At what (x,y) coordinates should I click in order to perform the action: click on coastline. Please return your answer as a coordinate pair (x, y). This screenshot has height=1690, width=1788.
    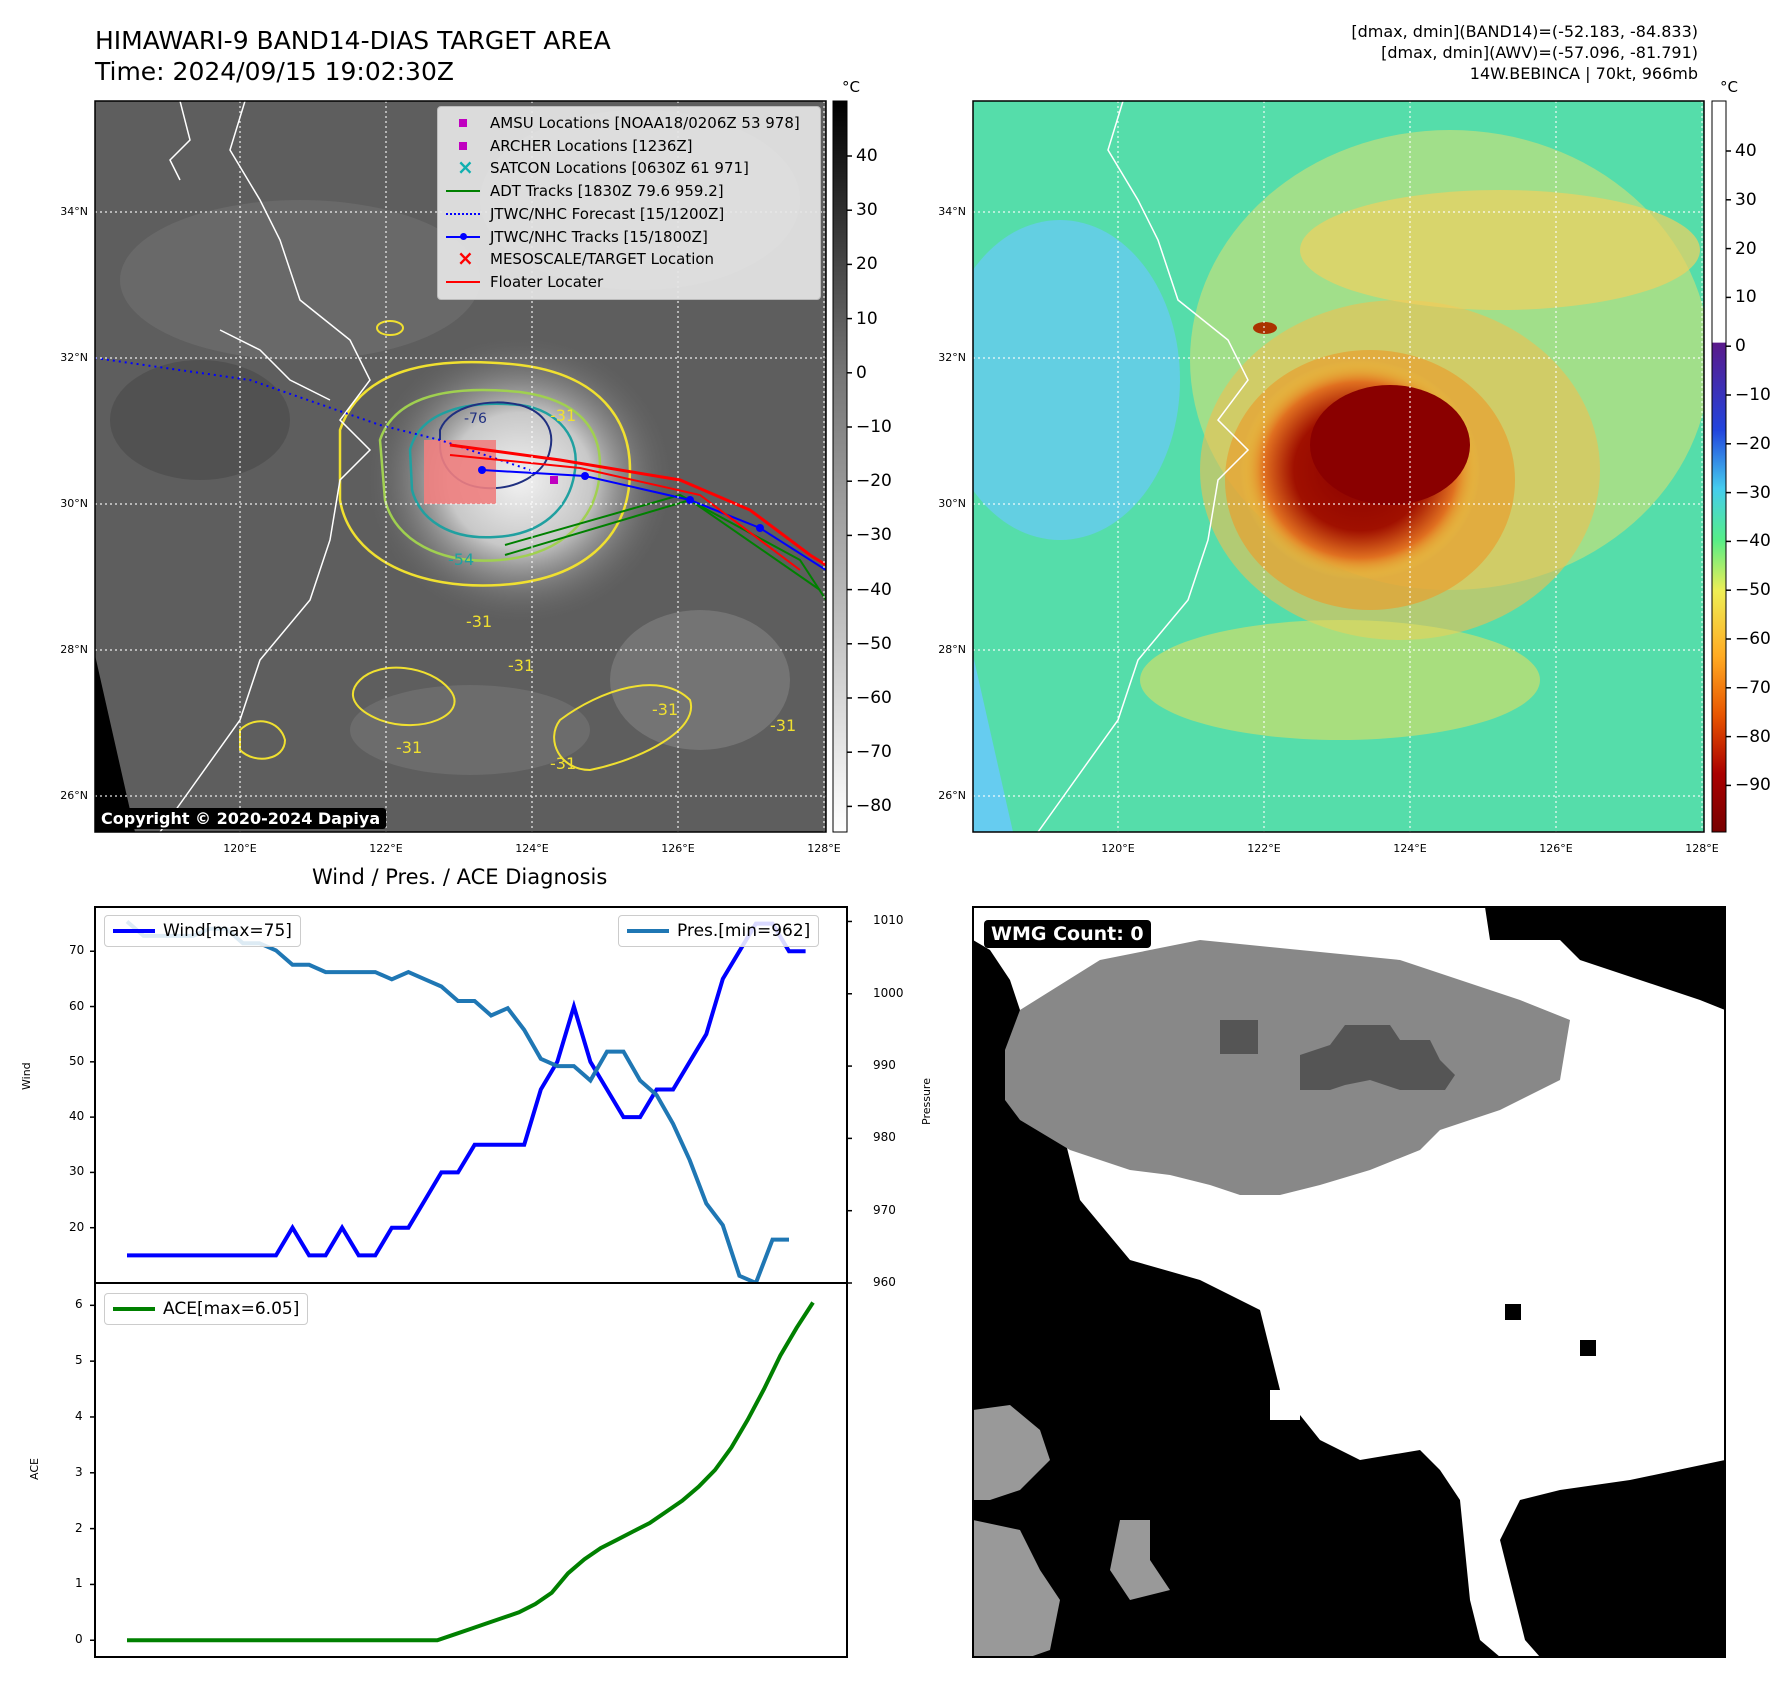
    Looking at the image, I should click on (265, 466).